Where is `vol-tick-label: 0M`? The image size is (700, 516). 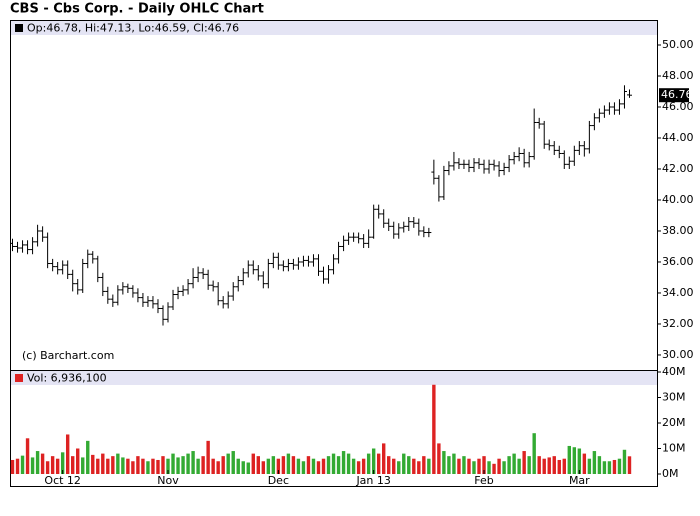
vol-tick-label: 0M is located at coordinates (670, 473).